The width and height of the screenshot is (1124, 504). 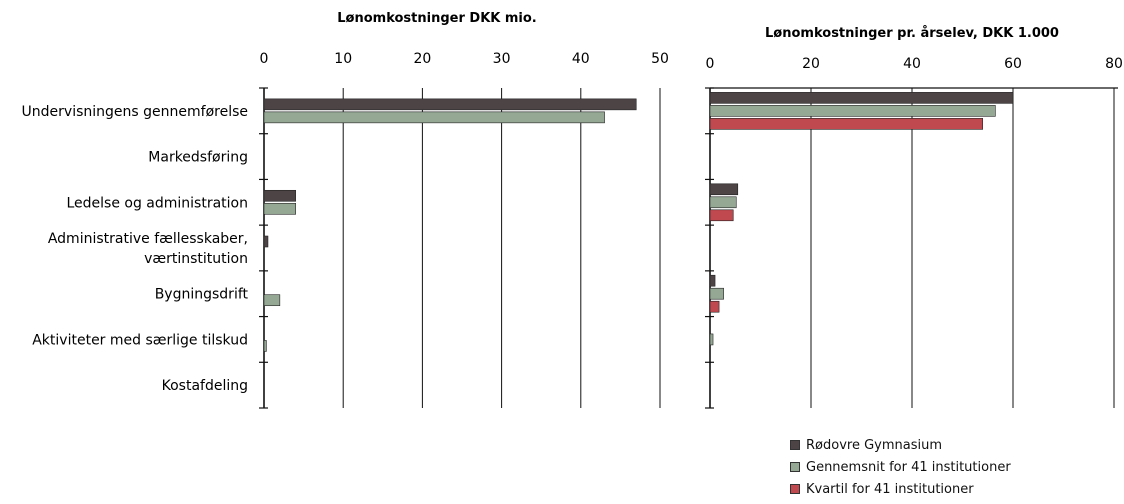 What do you see at coordinates (437, 18) in the screenshot?
I see `left-chart-title: Lønomkostninger DKK mio.` at bounding box center [437, 18].